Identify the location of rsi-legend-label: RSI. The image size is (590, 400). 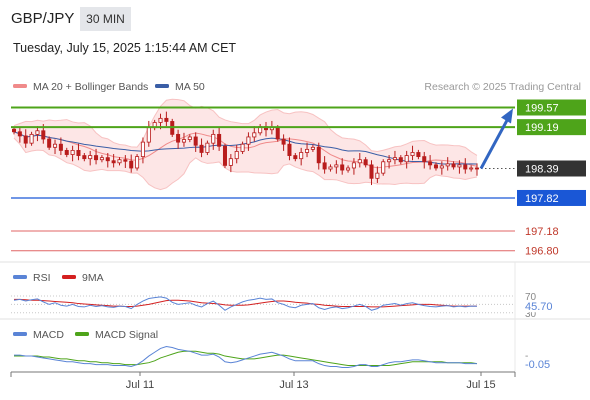
(42, 278).